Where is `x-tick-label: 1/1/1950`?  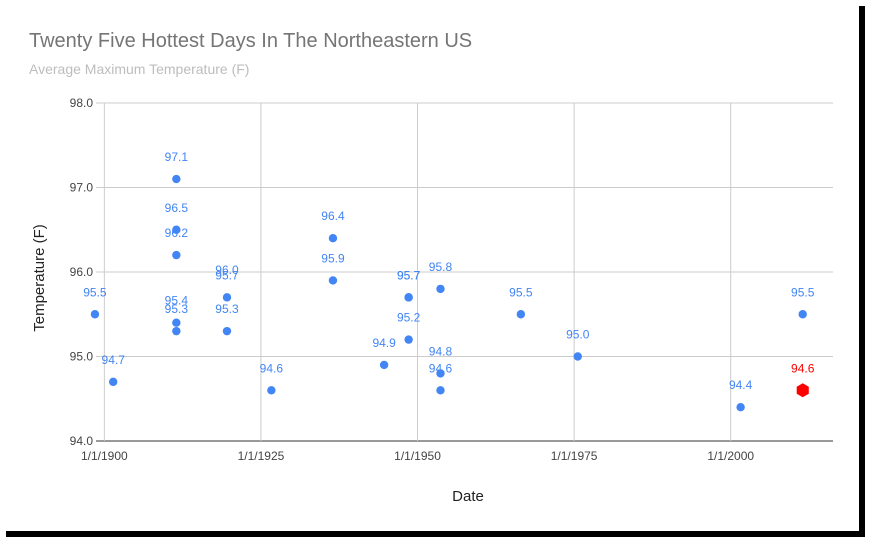 x-tick-label: 1/1/1950 is located at coordinates (417, 456).